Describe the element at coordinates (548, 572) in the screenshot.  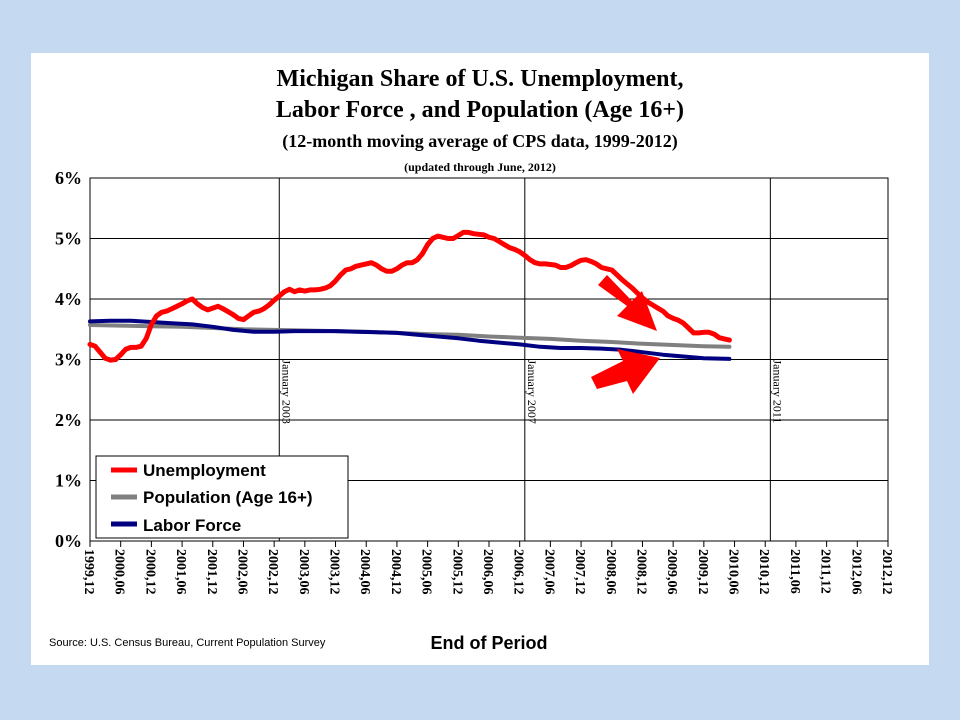
I see `x-tick-label-15: 2007,06` at that location.